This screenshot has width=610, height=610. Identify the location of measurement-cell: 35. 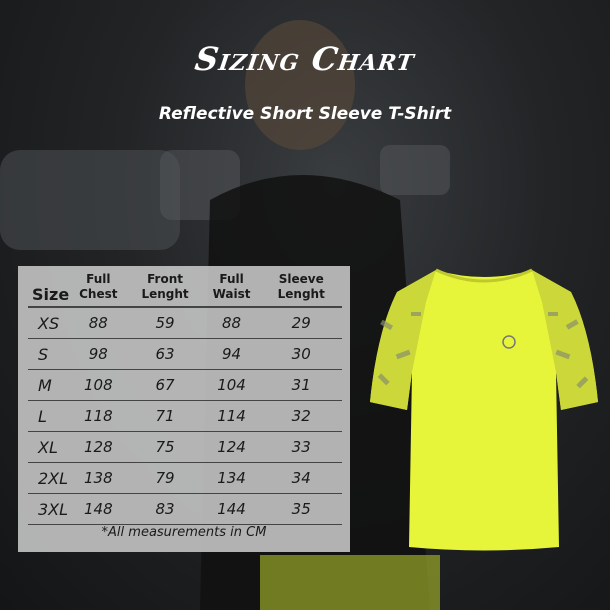
(301, 509).